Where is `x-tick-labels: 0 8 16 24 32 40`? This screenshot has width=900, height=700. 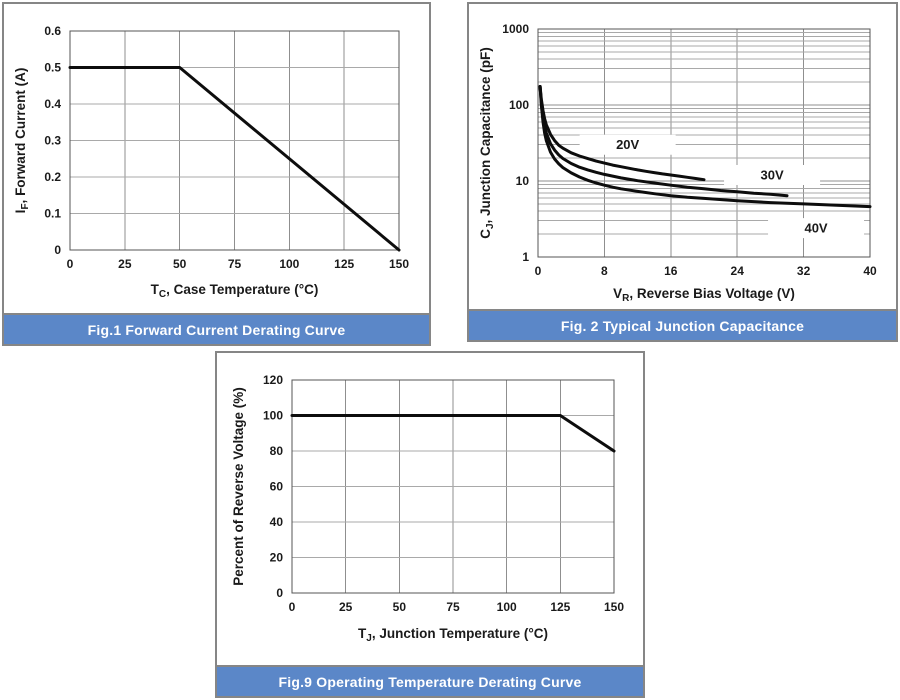
x-tick-labels: 0 8 16 24 32 40 is located at coordinates (706, 271).